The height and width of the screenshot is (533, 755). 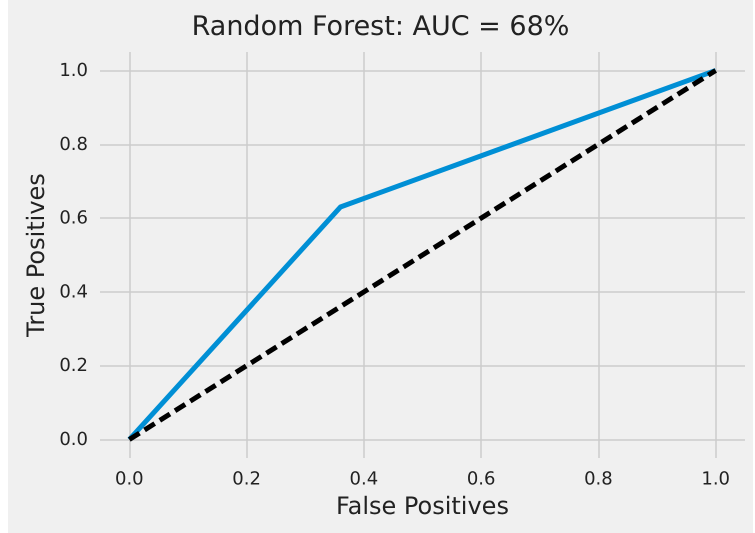 What do you see at coordinates (73, 439) in the screenshot?
I see `y-tick-label: 0.0` at bounding box center [73, 439].